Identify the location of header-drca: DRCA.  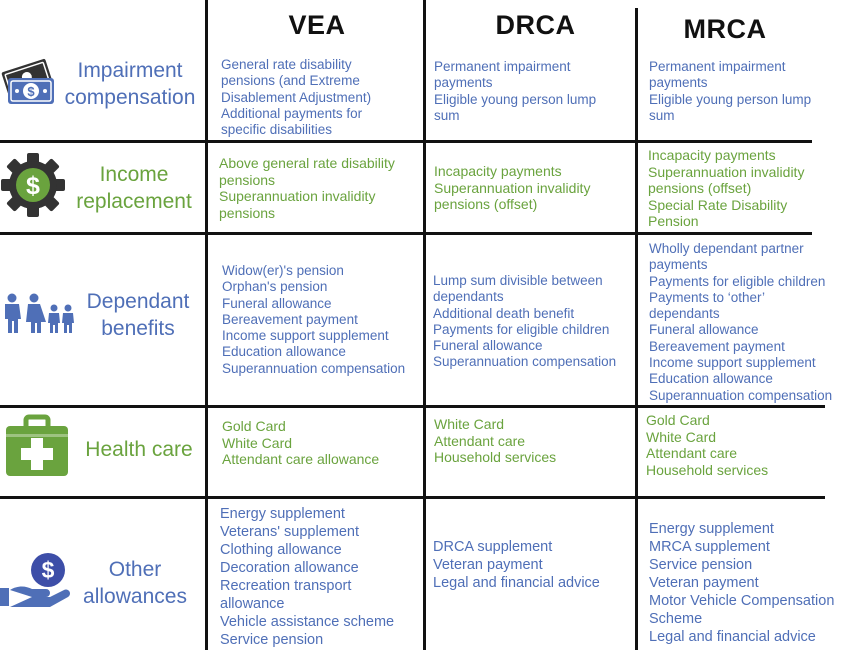
(535, 25).